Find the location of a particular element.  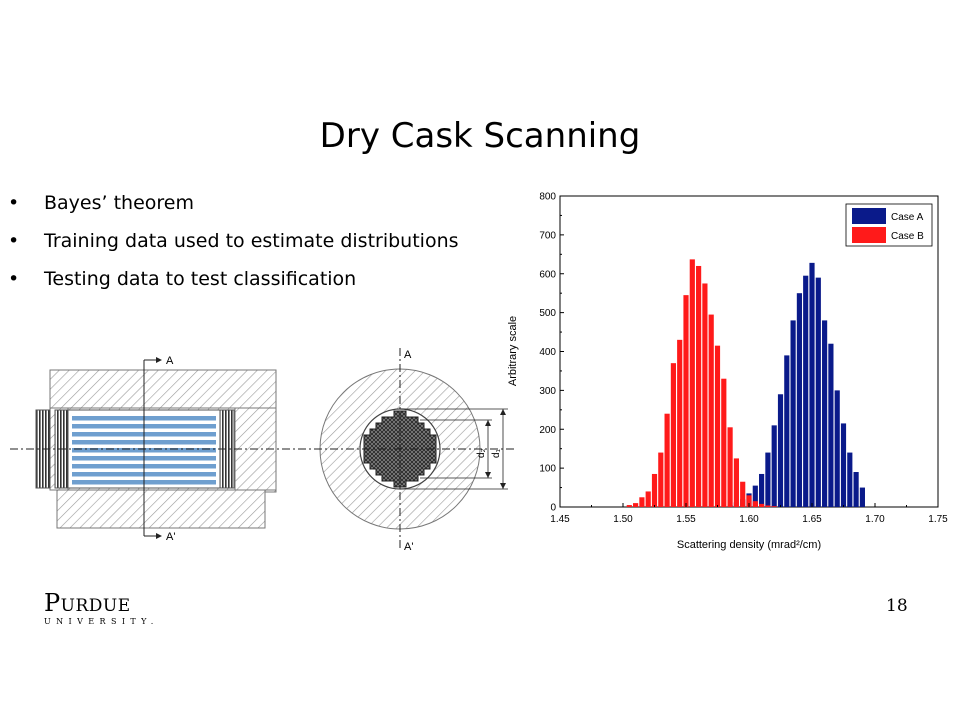

x-tick-label: 1.65 is located at coordinates (812, 519).